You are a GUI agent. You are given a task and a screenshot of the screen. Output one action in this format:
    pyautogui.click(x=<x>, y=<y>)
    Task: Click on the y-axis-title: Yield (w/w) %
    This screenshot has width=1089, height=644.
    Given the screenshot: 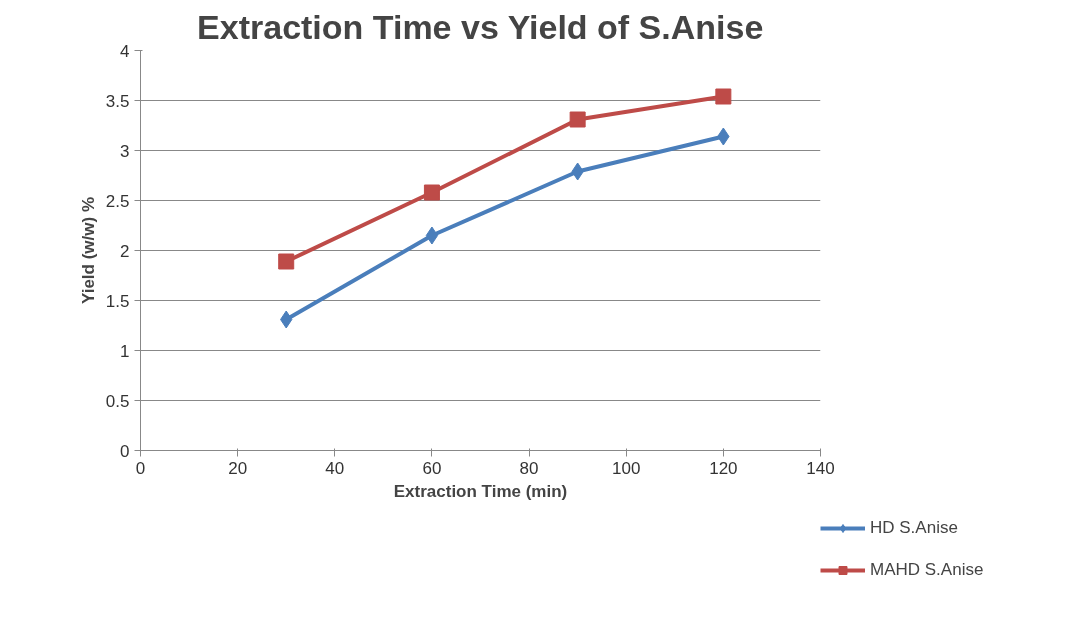 What is the action you would take?
    pyautogui.click(x=88, y=250)
    